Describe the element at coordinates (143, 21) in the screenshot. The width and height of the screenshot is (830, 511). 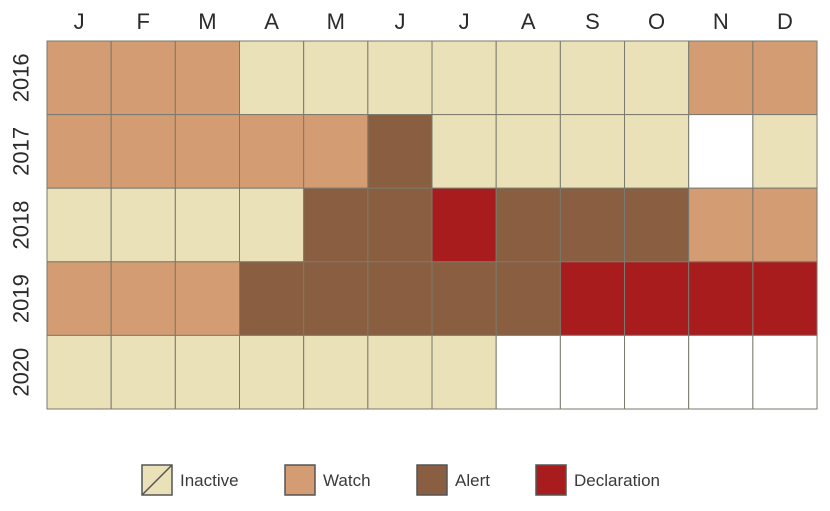
I see `month-label-2: F` at that location.